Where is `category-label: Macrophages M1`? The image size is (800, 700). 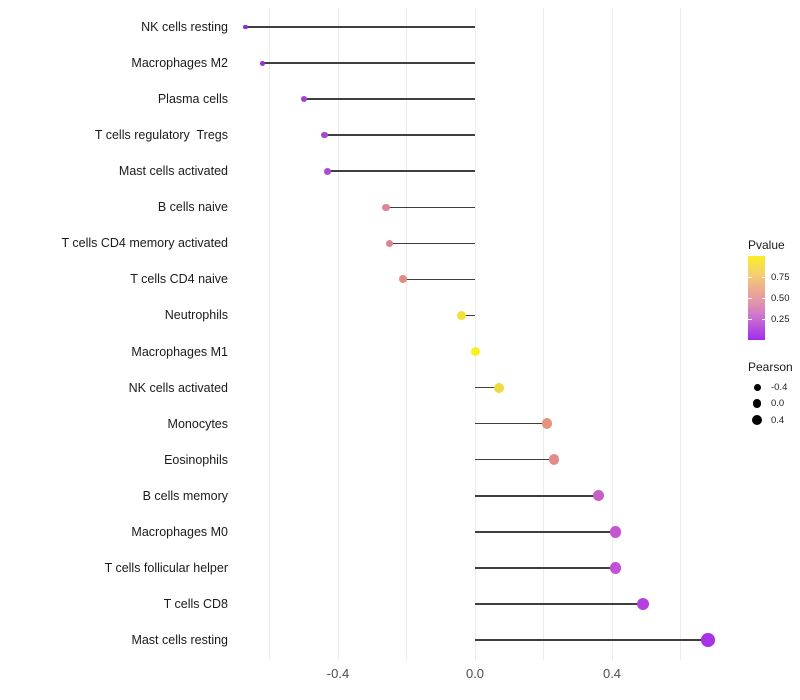
category-label: Macrophages M1 is located at coordinates (179, 351).